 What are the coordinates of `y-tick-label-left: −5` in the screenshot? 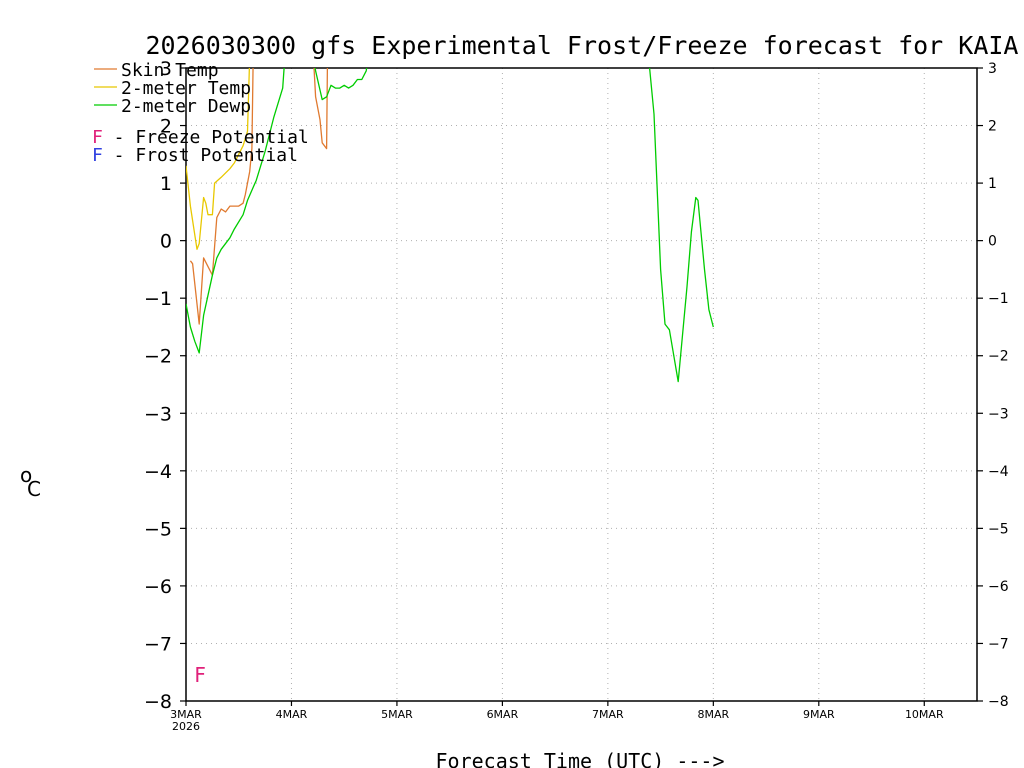 It's located at (158, 529).